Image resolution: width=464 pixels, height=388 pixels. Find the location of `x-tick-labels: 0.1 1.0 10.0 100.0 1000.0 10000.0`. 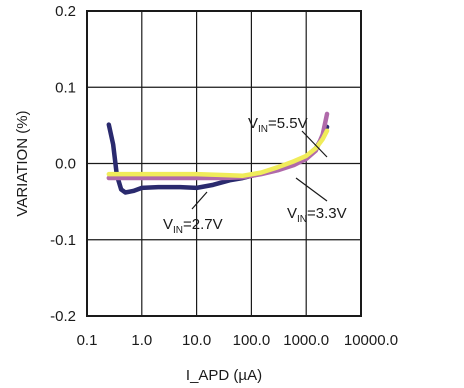

x-tick-labels: 0.1 1.0 10.0 100.0 1000.0 10000.0 is located at coordinates (238, 340).